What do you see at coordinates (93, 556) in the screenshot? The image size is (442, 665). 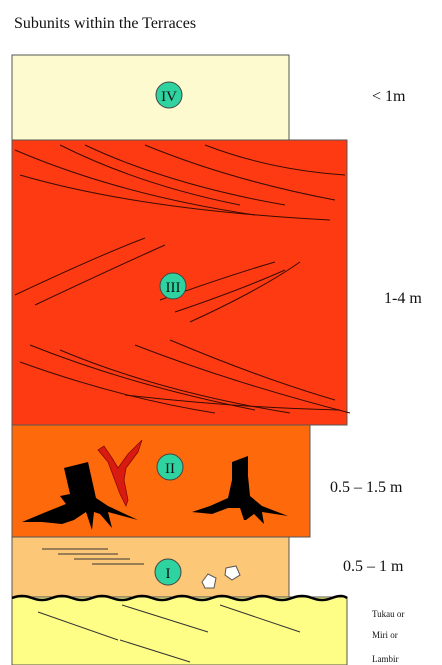 I see `lamination-lines-icon` at bounding box center [93, 556].